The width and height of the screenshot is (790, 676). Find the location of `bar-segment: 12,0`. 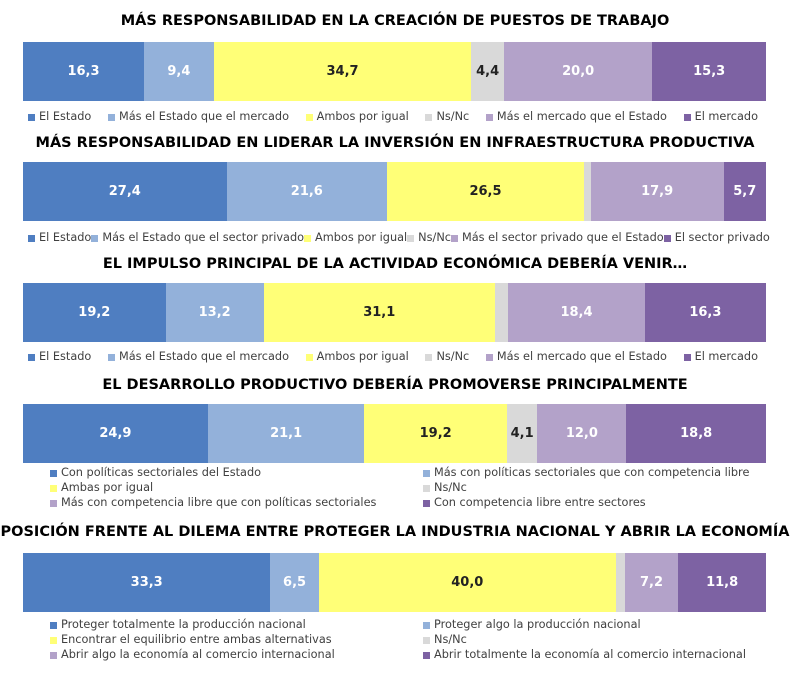

bar-segment: 12,0 is located at coordinates (582, 433).